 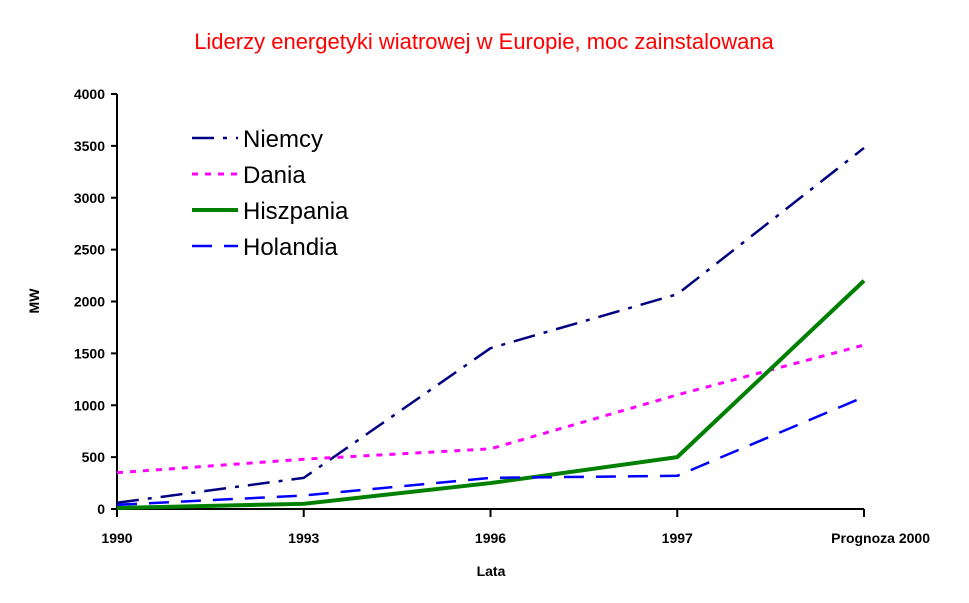 What do you see at coordinates (89, 353) in the screenshot?
I see `y-tick-label: 1500` at bounding box center [89, 353].